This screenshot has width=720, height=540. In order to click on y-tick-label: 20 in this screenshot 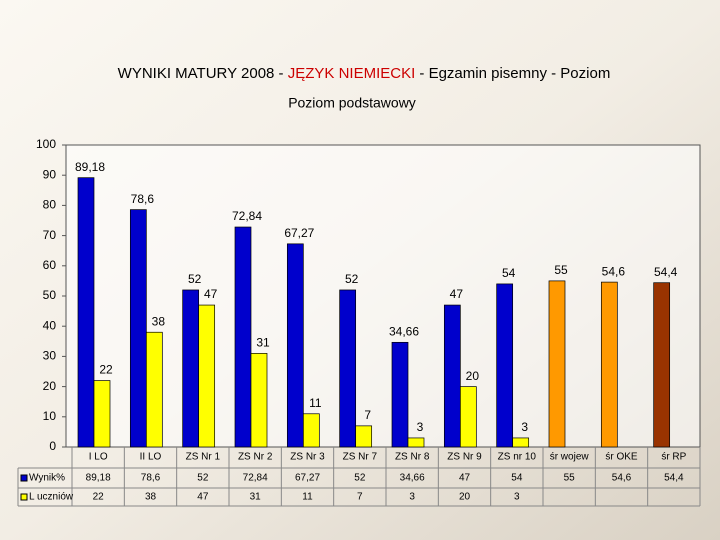, I will do `click(50, 386)`.